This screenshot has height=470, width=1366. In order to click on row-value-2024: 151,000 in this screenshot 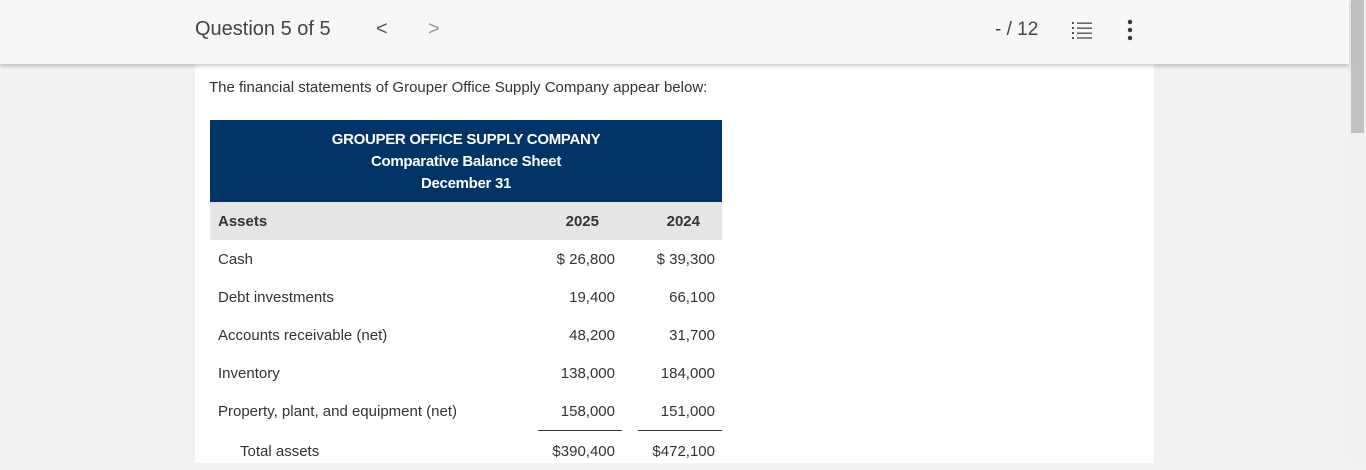, I will do `click(687, 411)`.